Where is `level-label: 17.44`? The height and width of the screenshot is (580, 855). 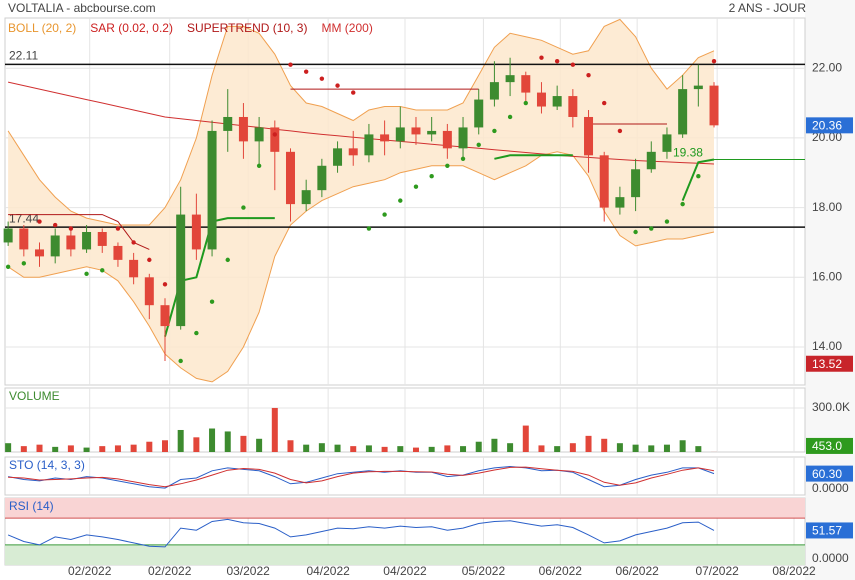 level-label: 17.44 is located at coordinates (24, 218).